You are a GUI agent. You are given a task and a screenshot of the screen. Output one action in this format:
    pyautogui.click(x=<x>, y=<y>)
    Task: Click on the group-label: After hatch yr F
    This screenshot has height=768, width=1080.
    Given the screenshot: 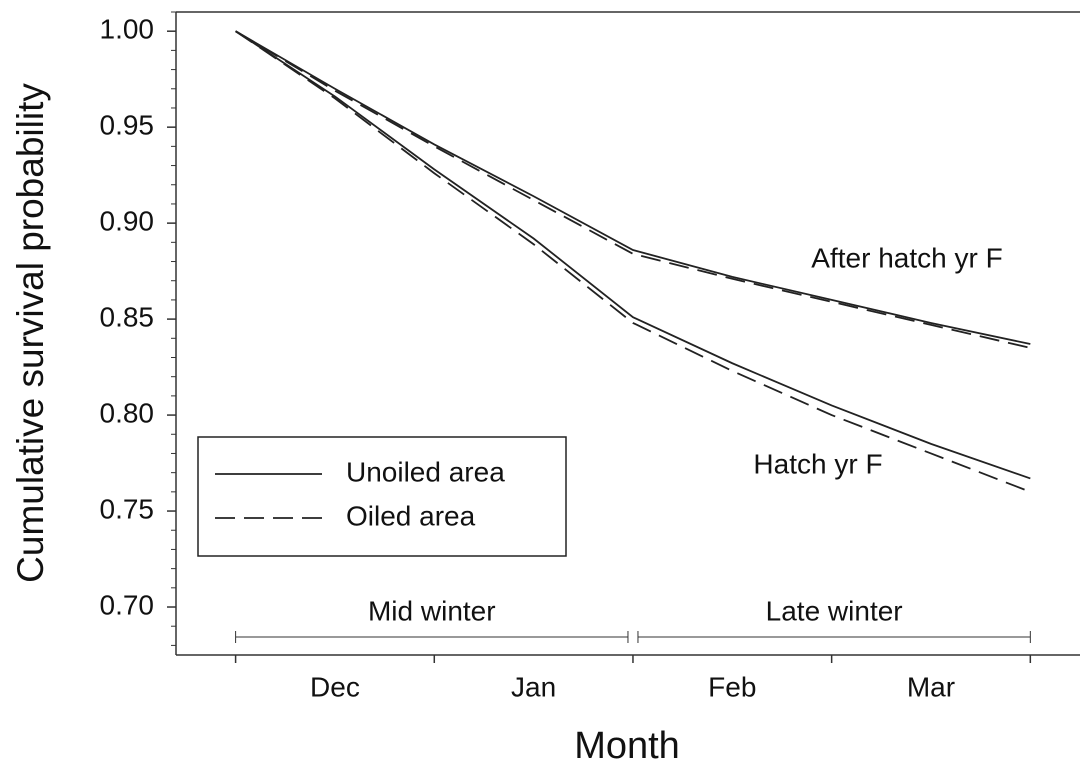 What is the action you would take?
    pyautogui.click(x=906, y=257)
    